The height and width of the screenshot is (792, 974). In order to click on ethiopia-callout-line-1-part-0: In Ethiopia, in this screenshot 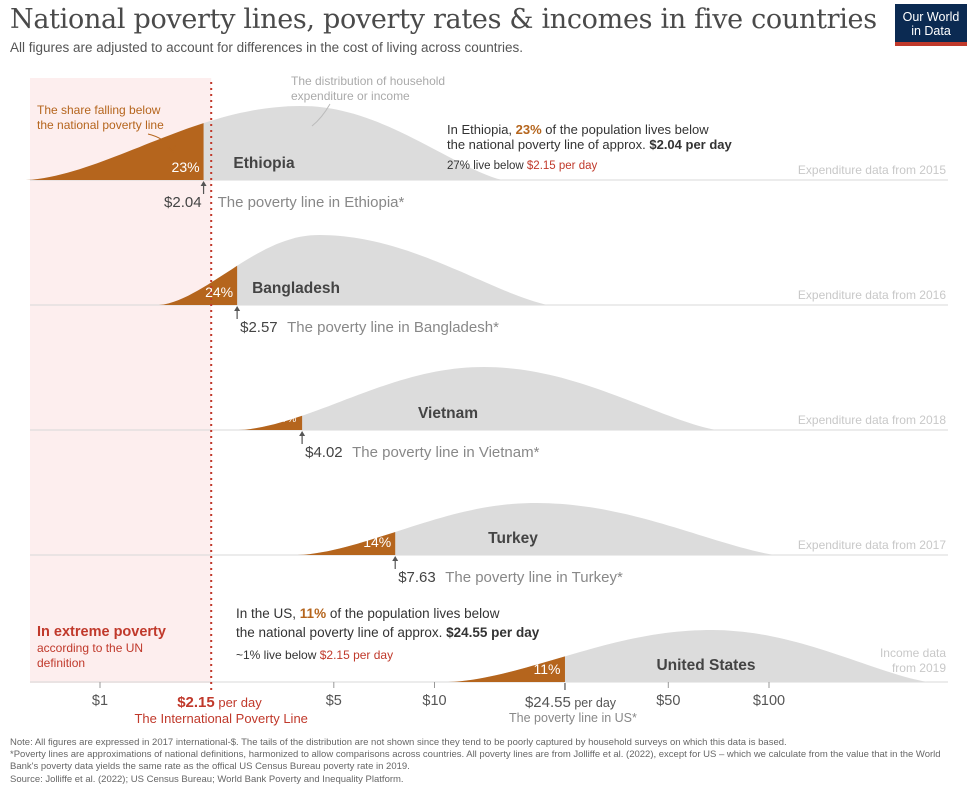, I will do `click(481, 129)`.